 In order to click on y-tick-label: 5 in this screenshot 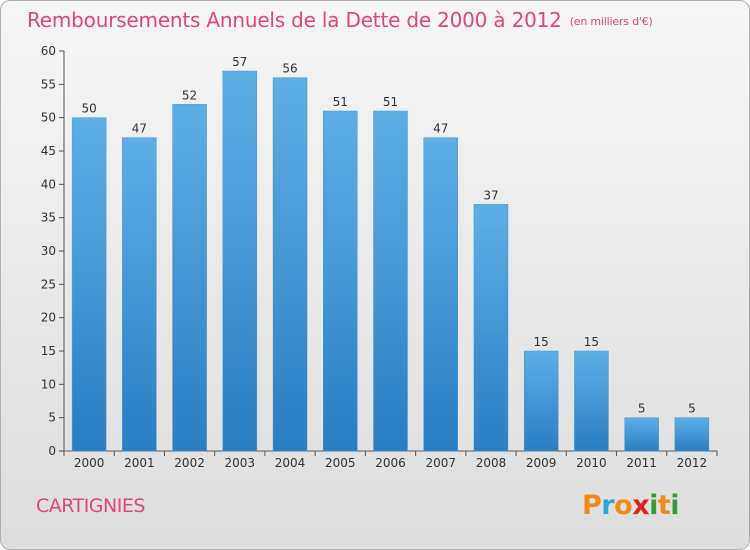, I will do `click(52, 418)`.